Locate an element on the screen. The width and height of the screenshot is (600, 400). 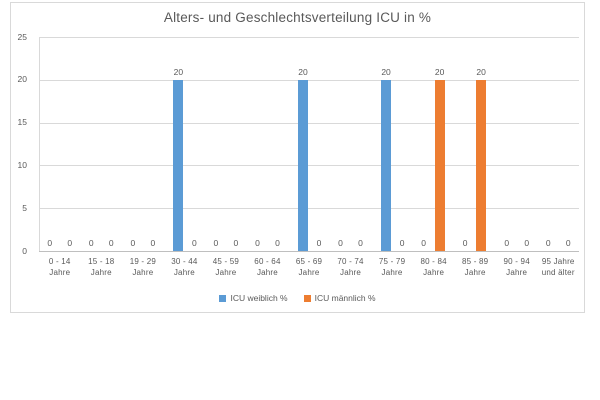
x-axis-label-line: 95 Jahre is located at coordinates (558, 261).